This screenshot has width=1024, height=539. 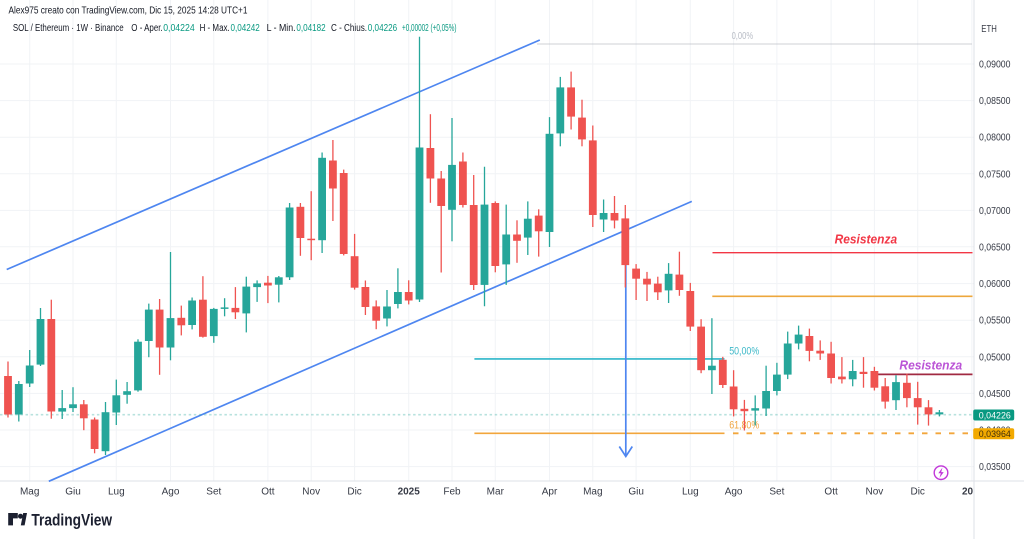 I want to click on svg-text: O - Aper., so click(x=146, y=28).